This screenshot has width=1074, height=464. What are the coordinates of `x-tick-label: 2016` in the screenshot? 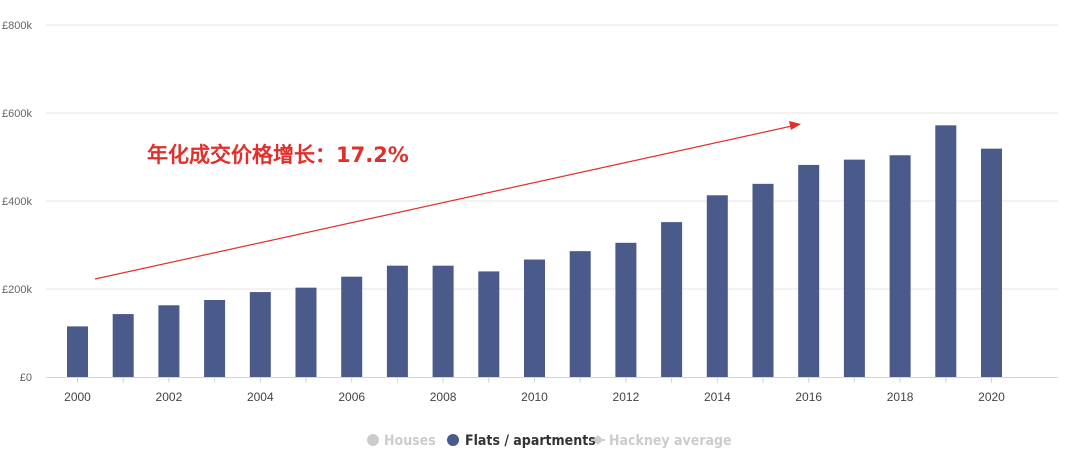 It's located at (808, 397).